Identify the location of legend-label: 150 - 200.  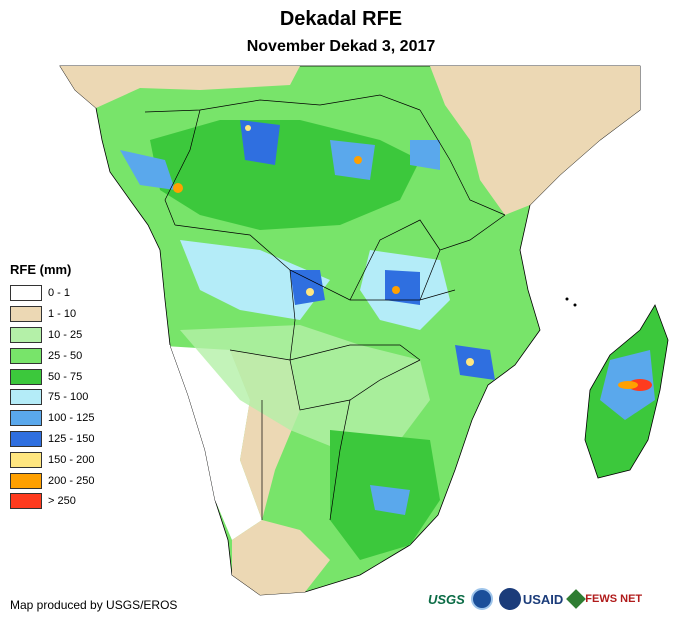
(71, 459).